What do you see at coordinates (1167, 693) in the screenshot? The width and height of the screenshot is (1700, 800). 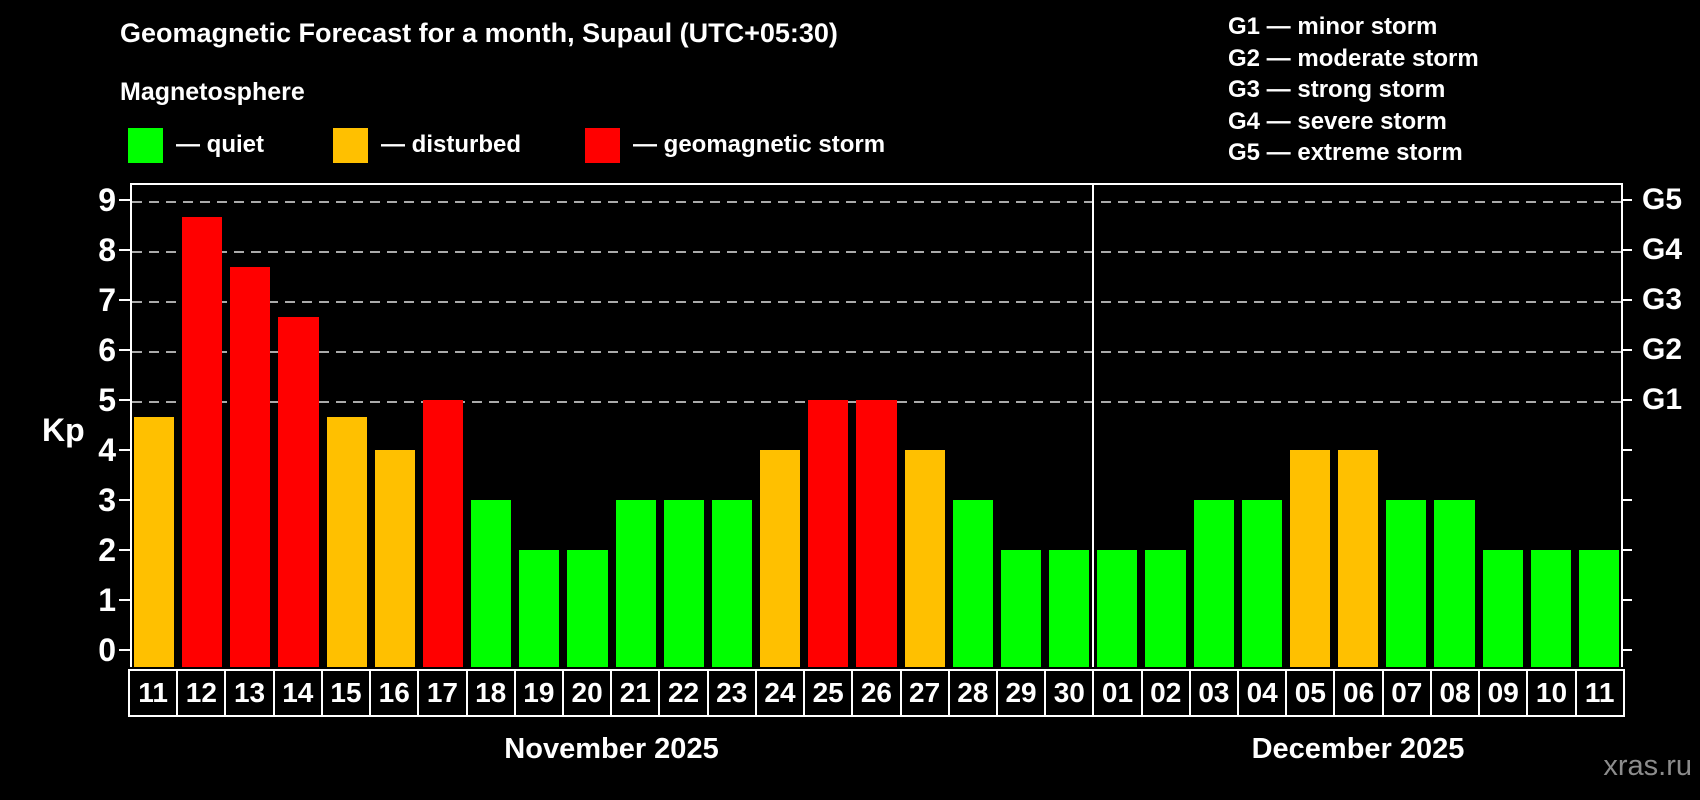 I see `day-label: 02` at bounding box center [1167, 693].